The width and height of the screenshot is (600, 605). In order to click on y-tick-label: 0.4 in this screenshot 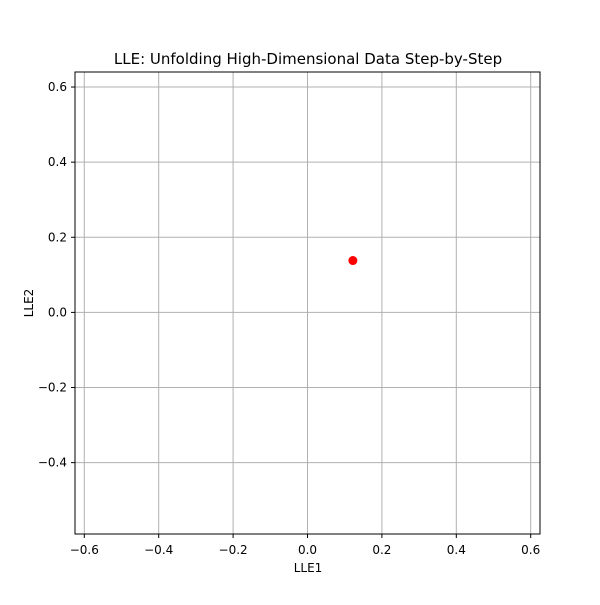, I will do `click(57, 162)`.